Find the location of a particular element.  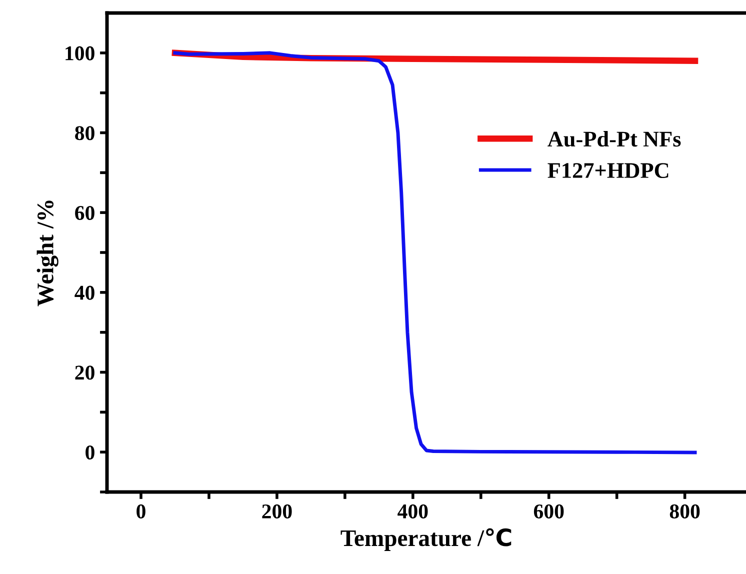

x-axis-title: Temperature /℃ is located at coordinates (426, 539).